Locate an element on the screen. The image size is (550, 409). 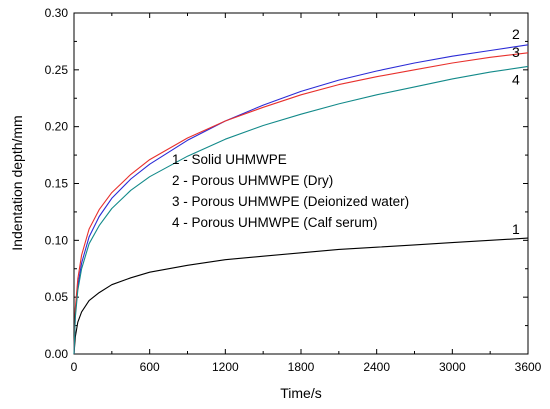
y-tick-label: 0.05 is located at coordinates (57, 297).